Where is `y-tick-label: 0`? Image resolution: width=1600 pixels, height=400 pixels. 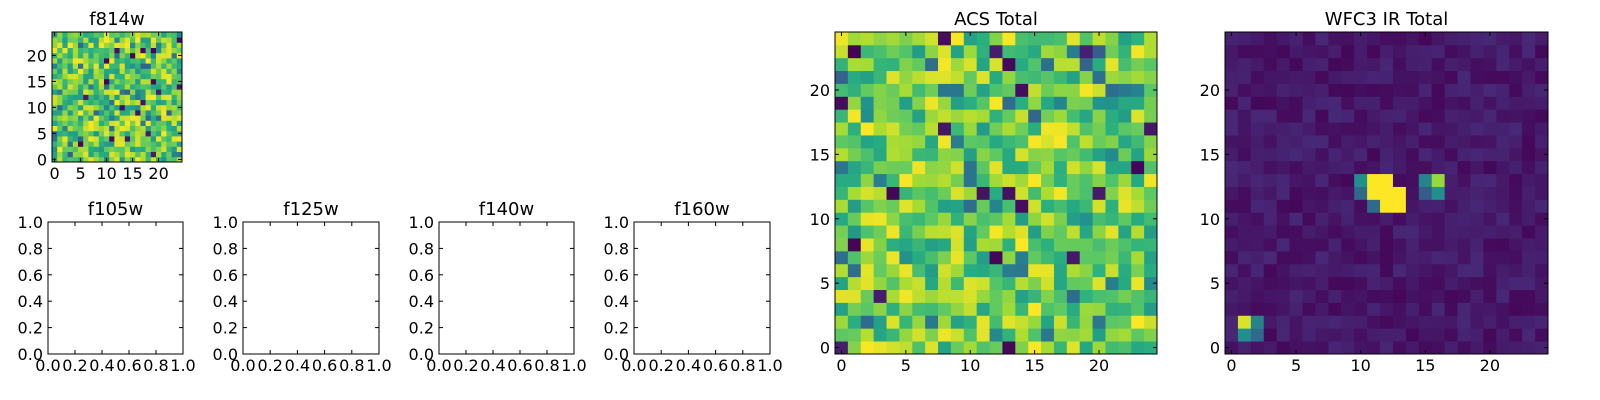 y-tick-label: 0 is located at coordinates (825, 348).